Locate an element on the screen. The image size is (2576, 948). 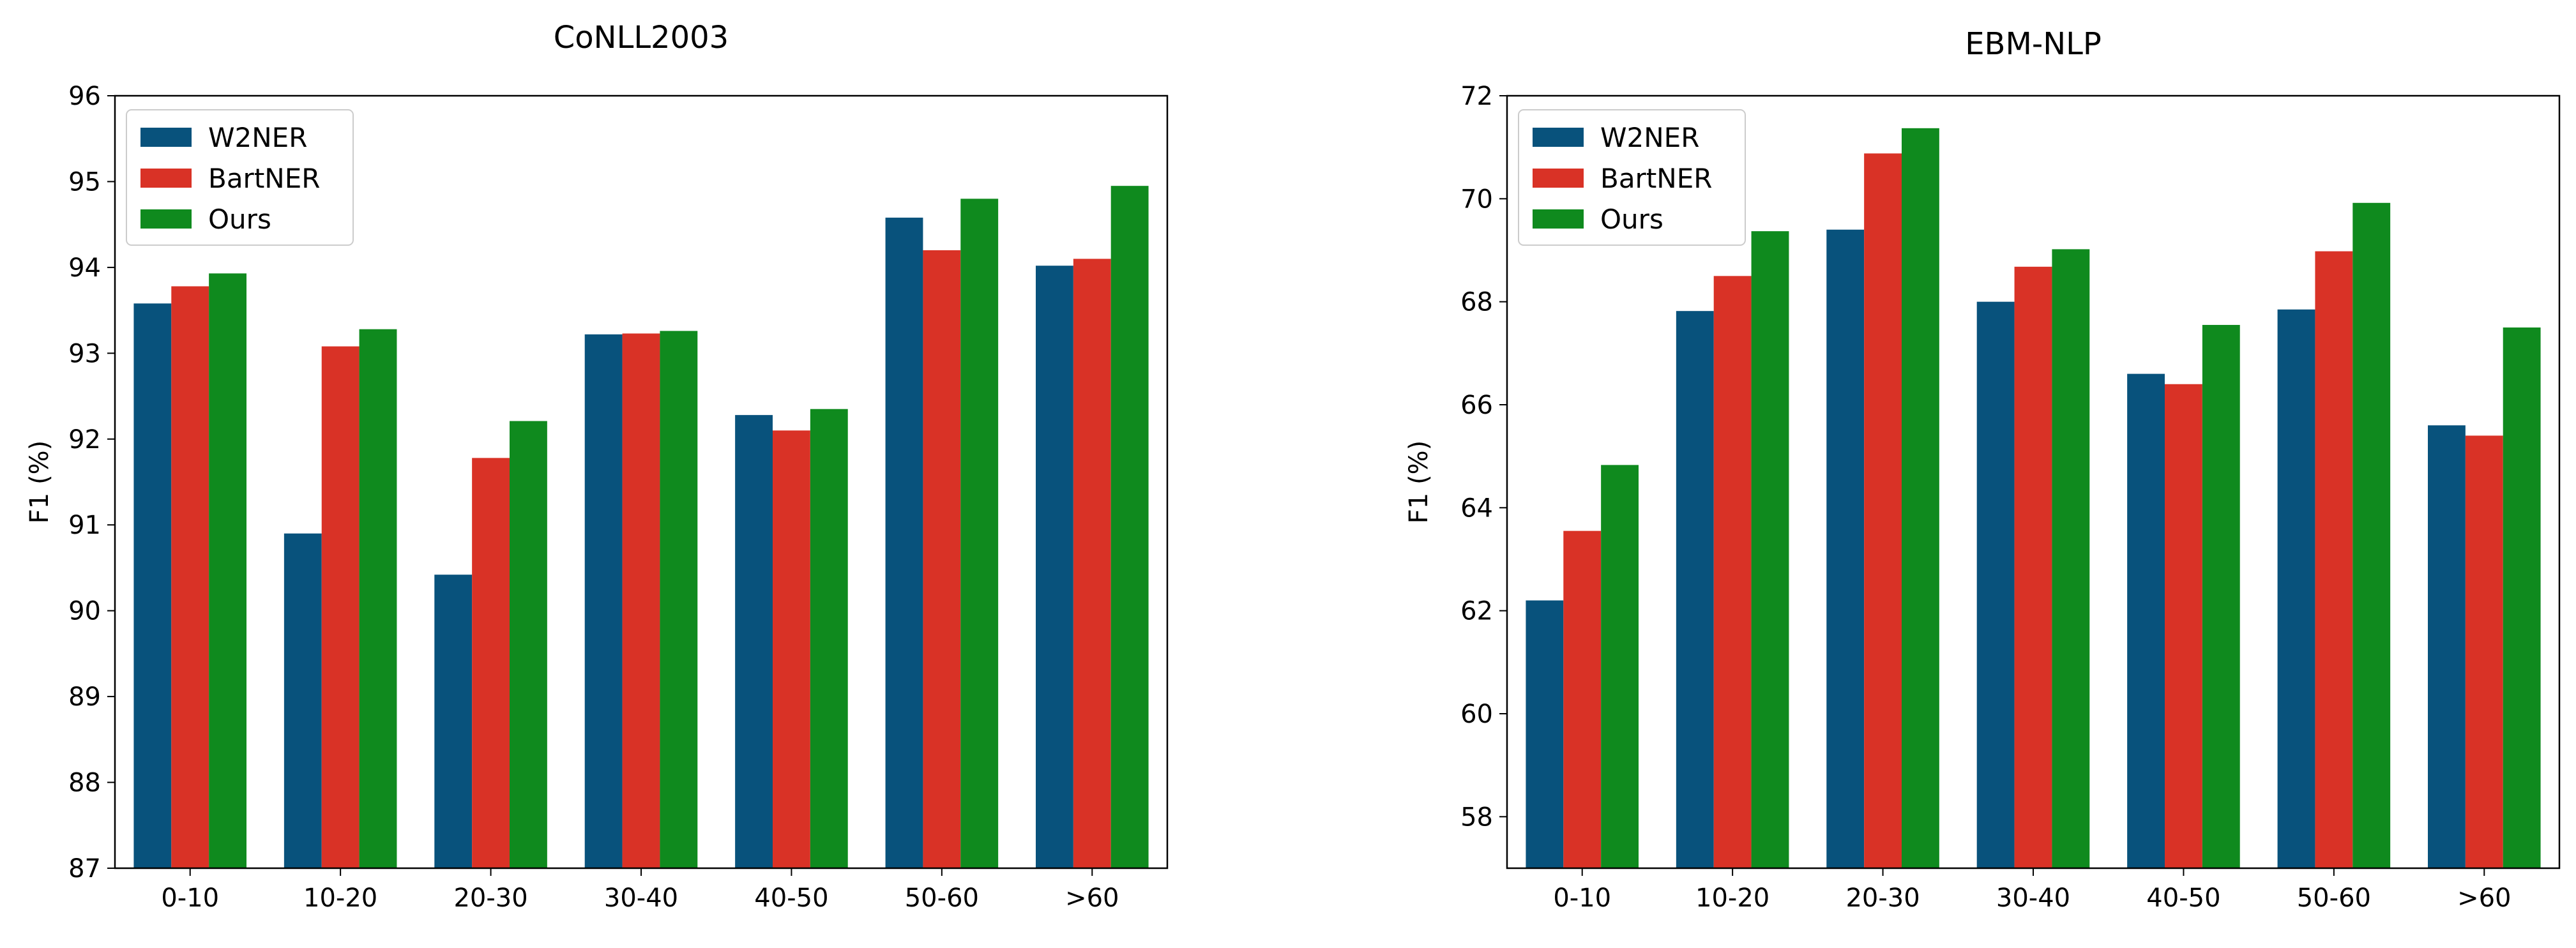
y-tick-label: 60 is located at coordinates (1477, 714).